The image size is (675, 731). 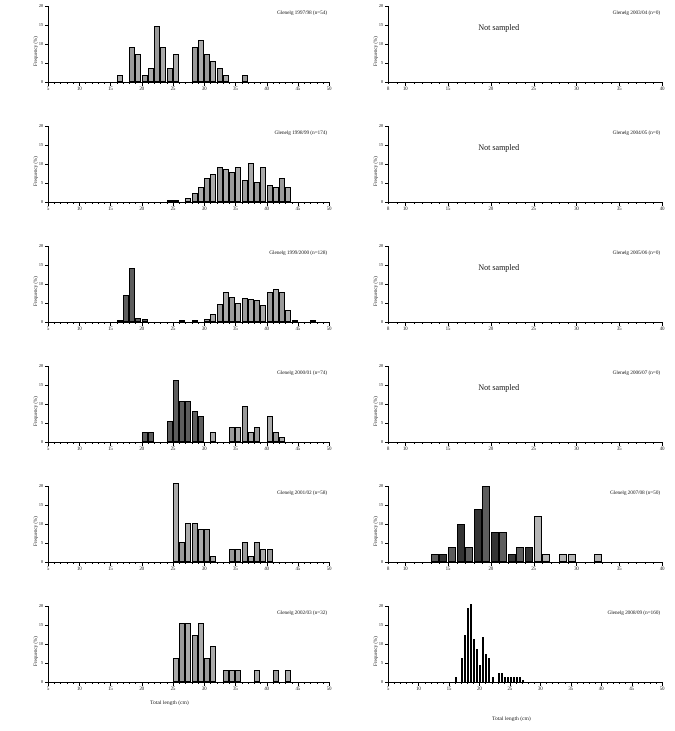 I want to click on x-axis-tick-label: 5, so click(x=48, y=449).